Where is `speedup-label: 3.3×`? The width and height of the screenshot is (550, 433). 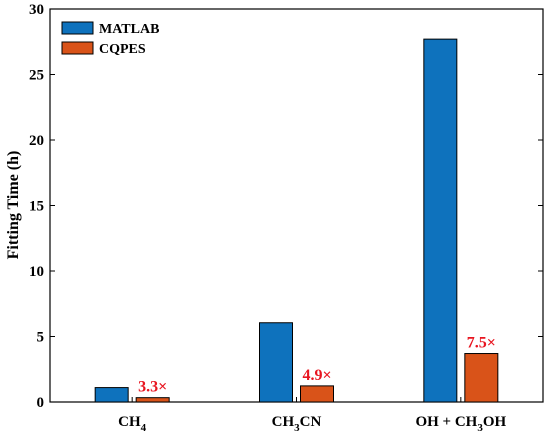
speedup-label: 3.3× is located at coordinates (152, 387).